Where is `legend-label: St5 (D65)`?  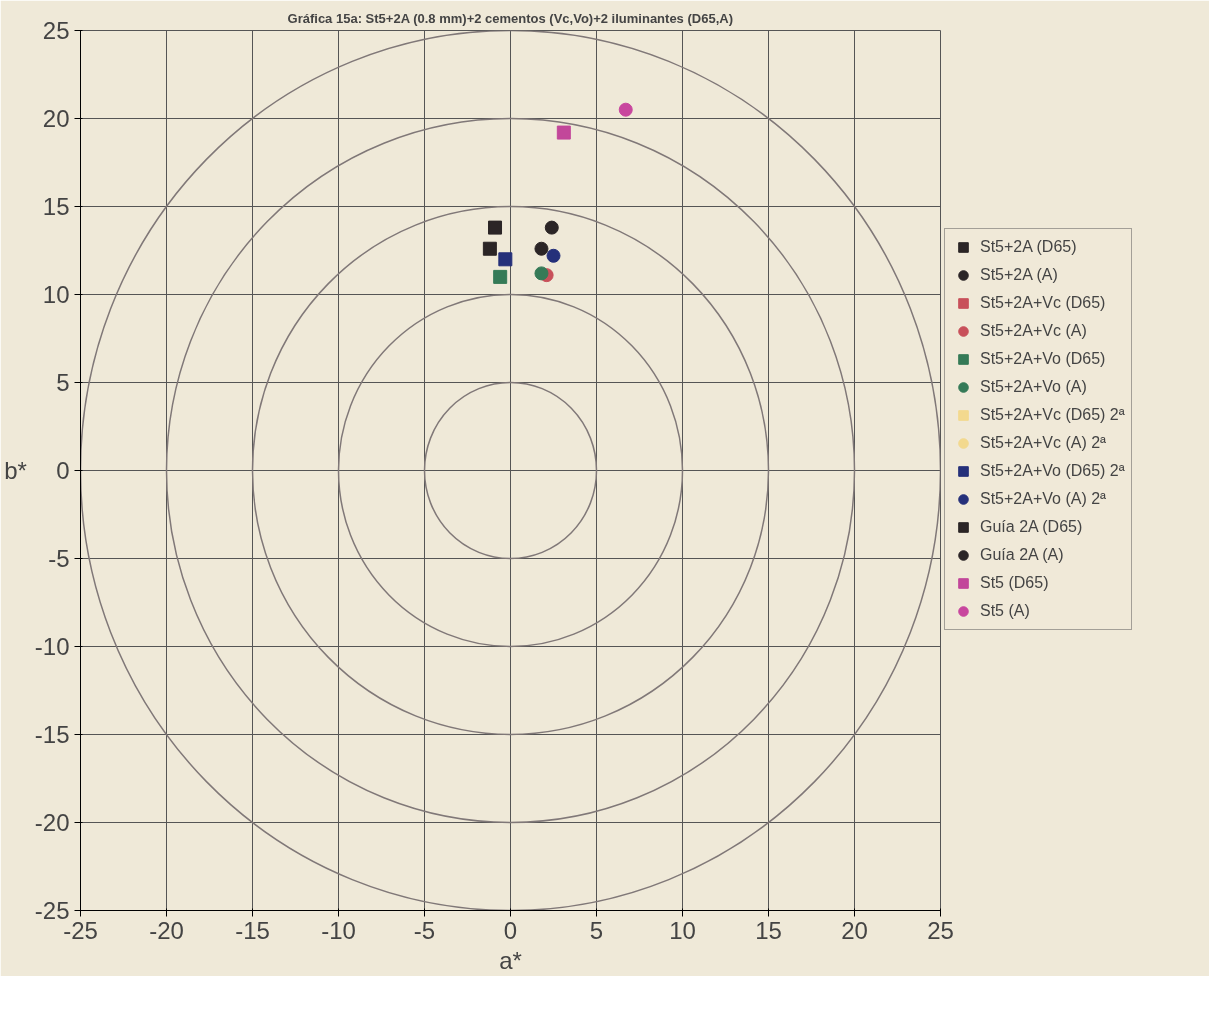
legend-label: St5 (D65) is located at coordinates (1014, 583).